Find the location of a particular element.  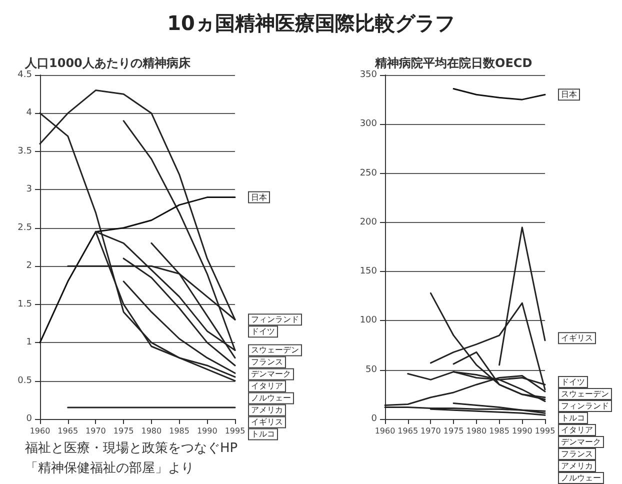

y-tick-label: 150 is located at coordinates (369, 271).